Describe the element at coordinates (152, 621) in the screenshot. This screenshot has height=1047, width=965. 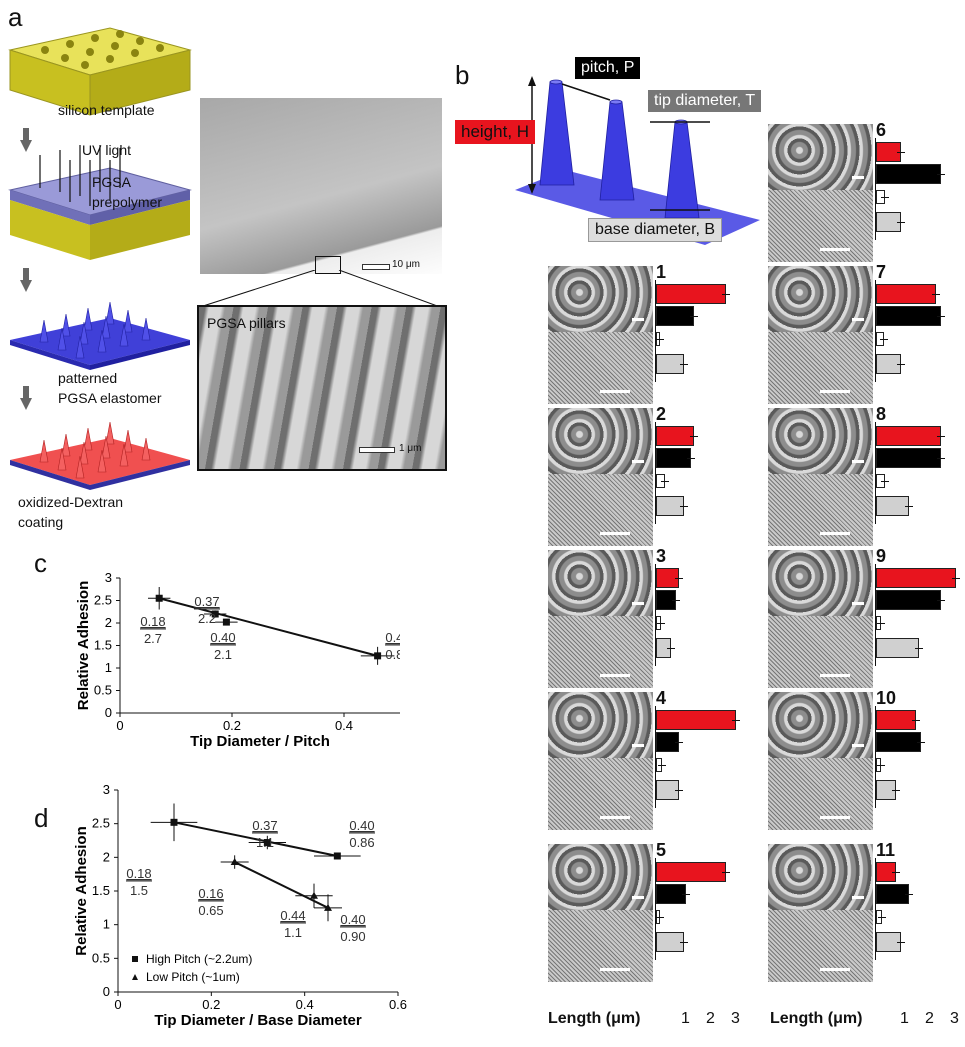
I see `annotation-numerator: 0.18` at that location.